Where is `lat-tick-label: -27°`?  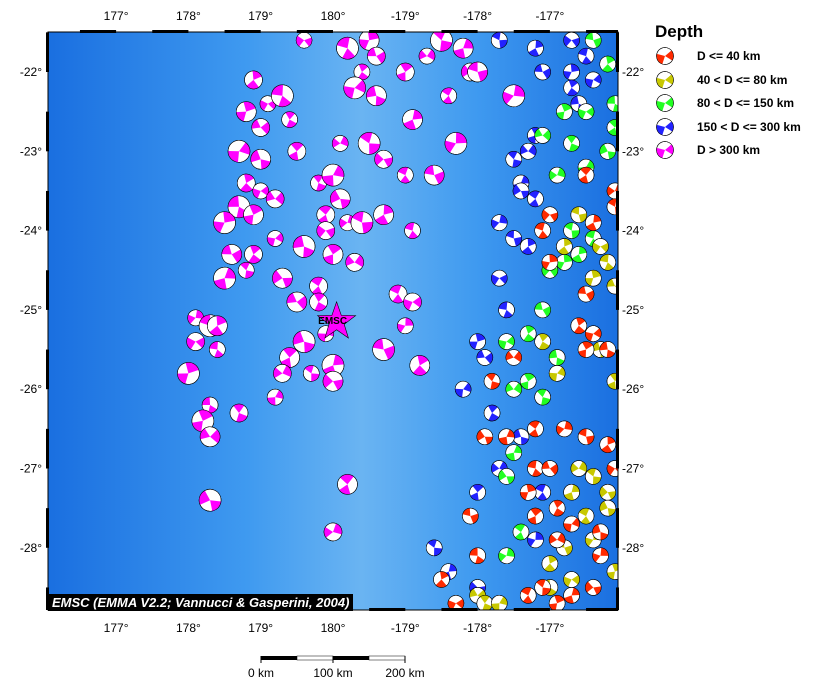
lat-tick-label: -27° is located at coordinates (31, 469).